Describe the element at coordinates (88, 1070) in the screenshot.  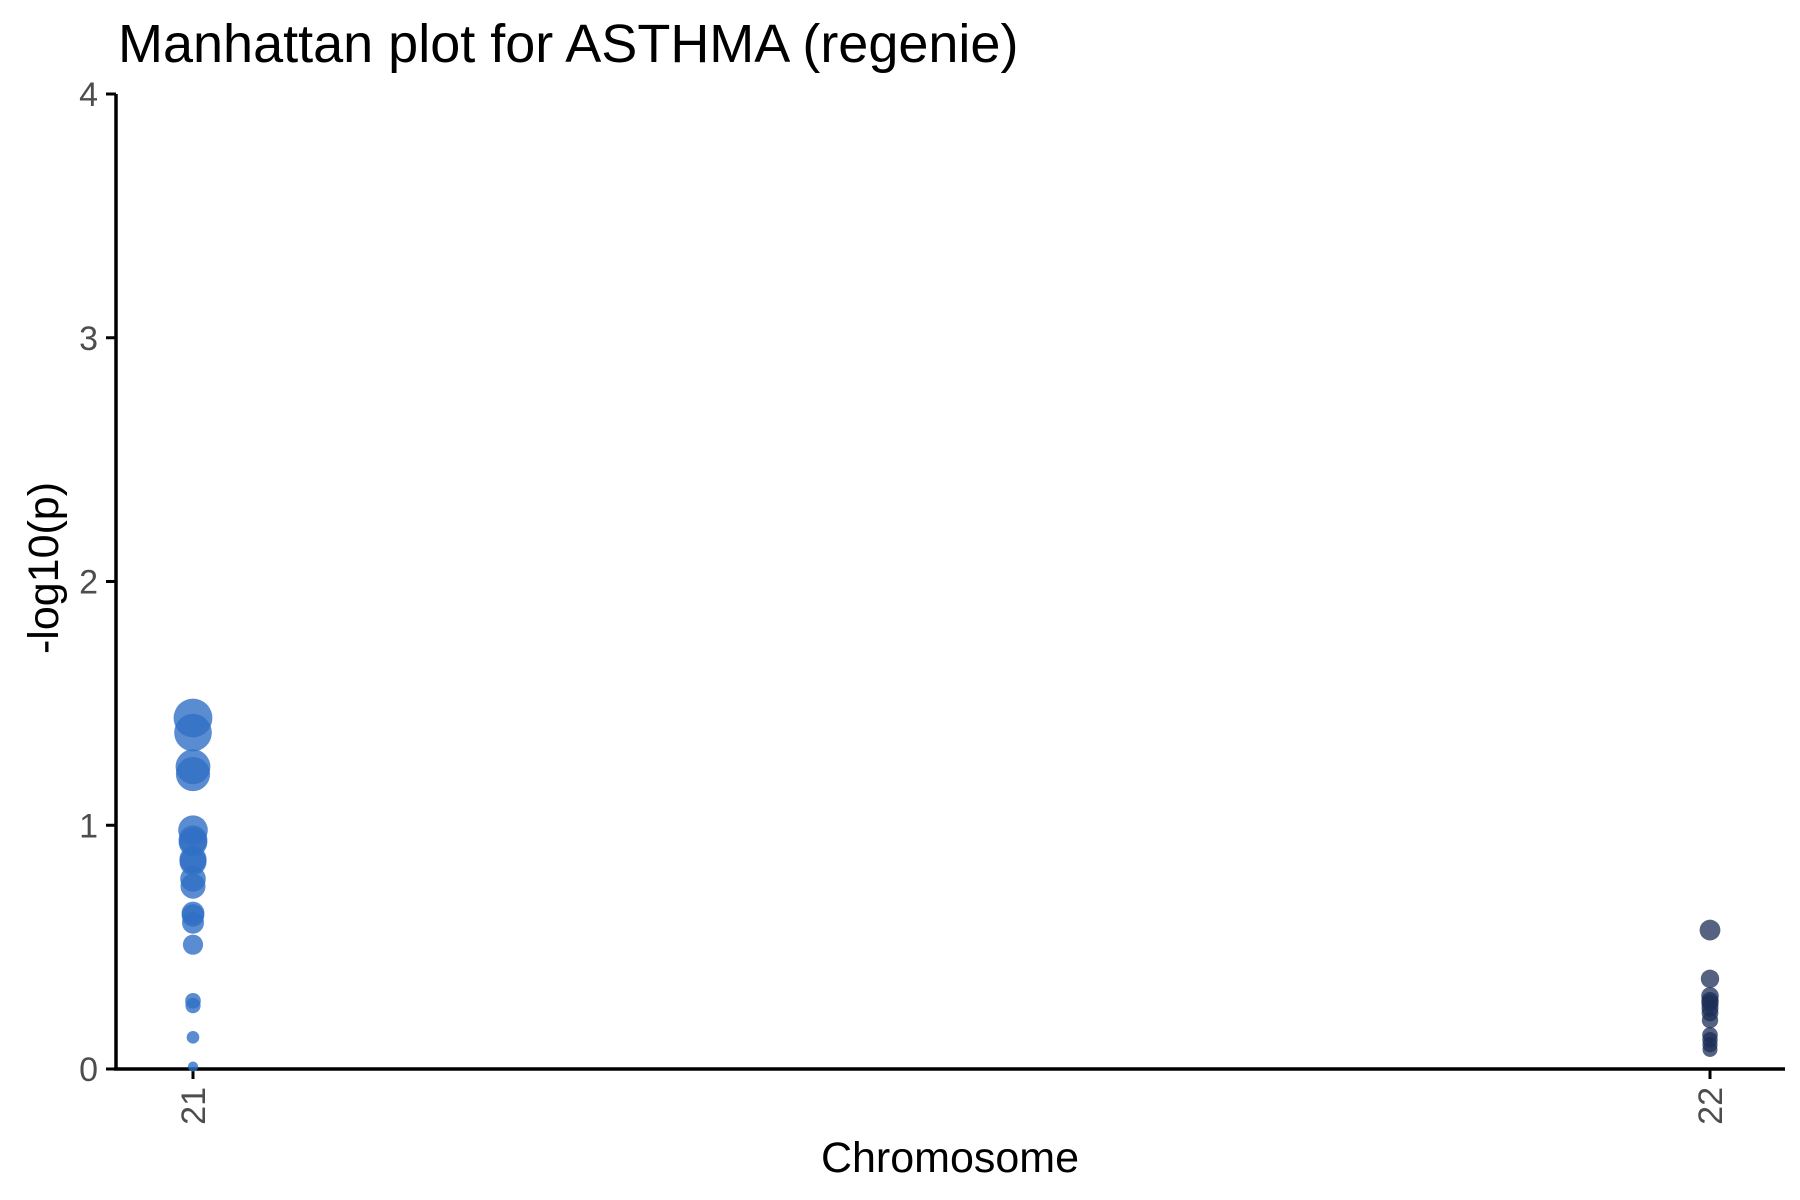
I see `y-tick-label: 0` at that location.